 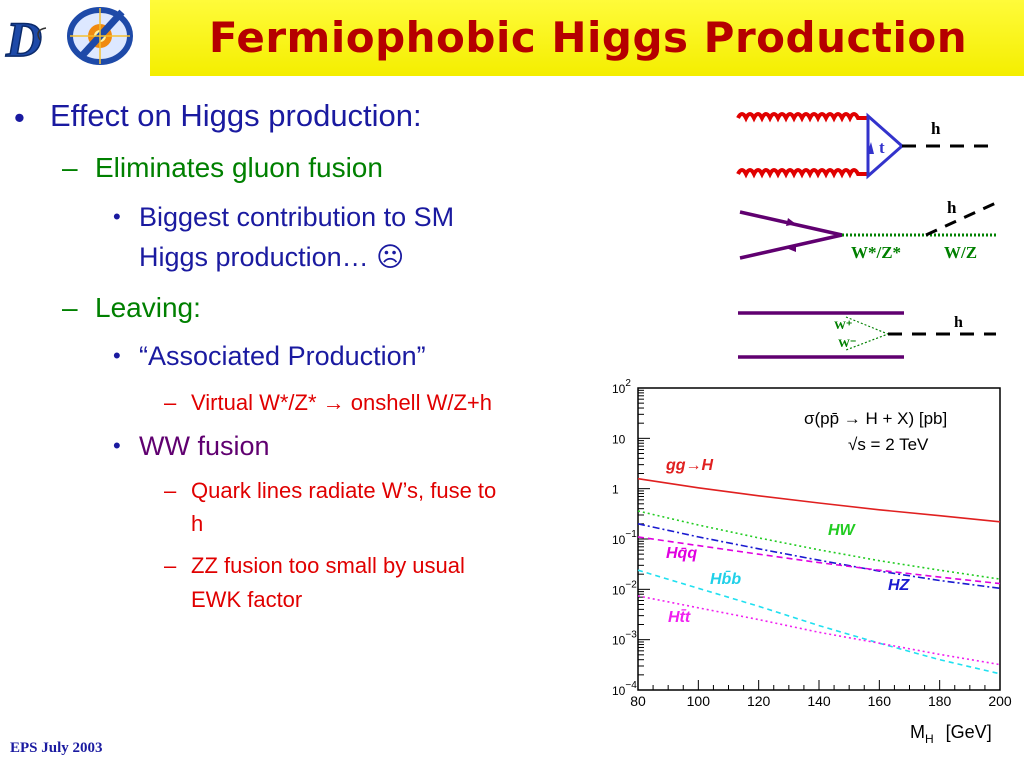 I want to click on bullet-virtual-w-z: Virtual W*/Z* → onshell W/Z+h, so click(x=341, y=402).